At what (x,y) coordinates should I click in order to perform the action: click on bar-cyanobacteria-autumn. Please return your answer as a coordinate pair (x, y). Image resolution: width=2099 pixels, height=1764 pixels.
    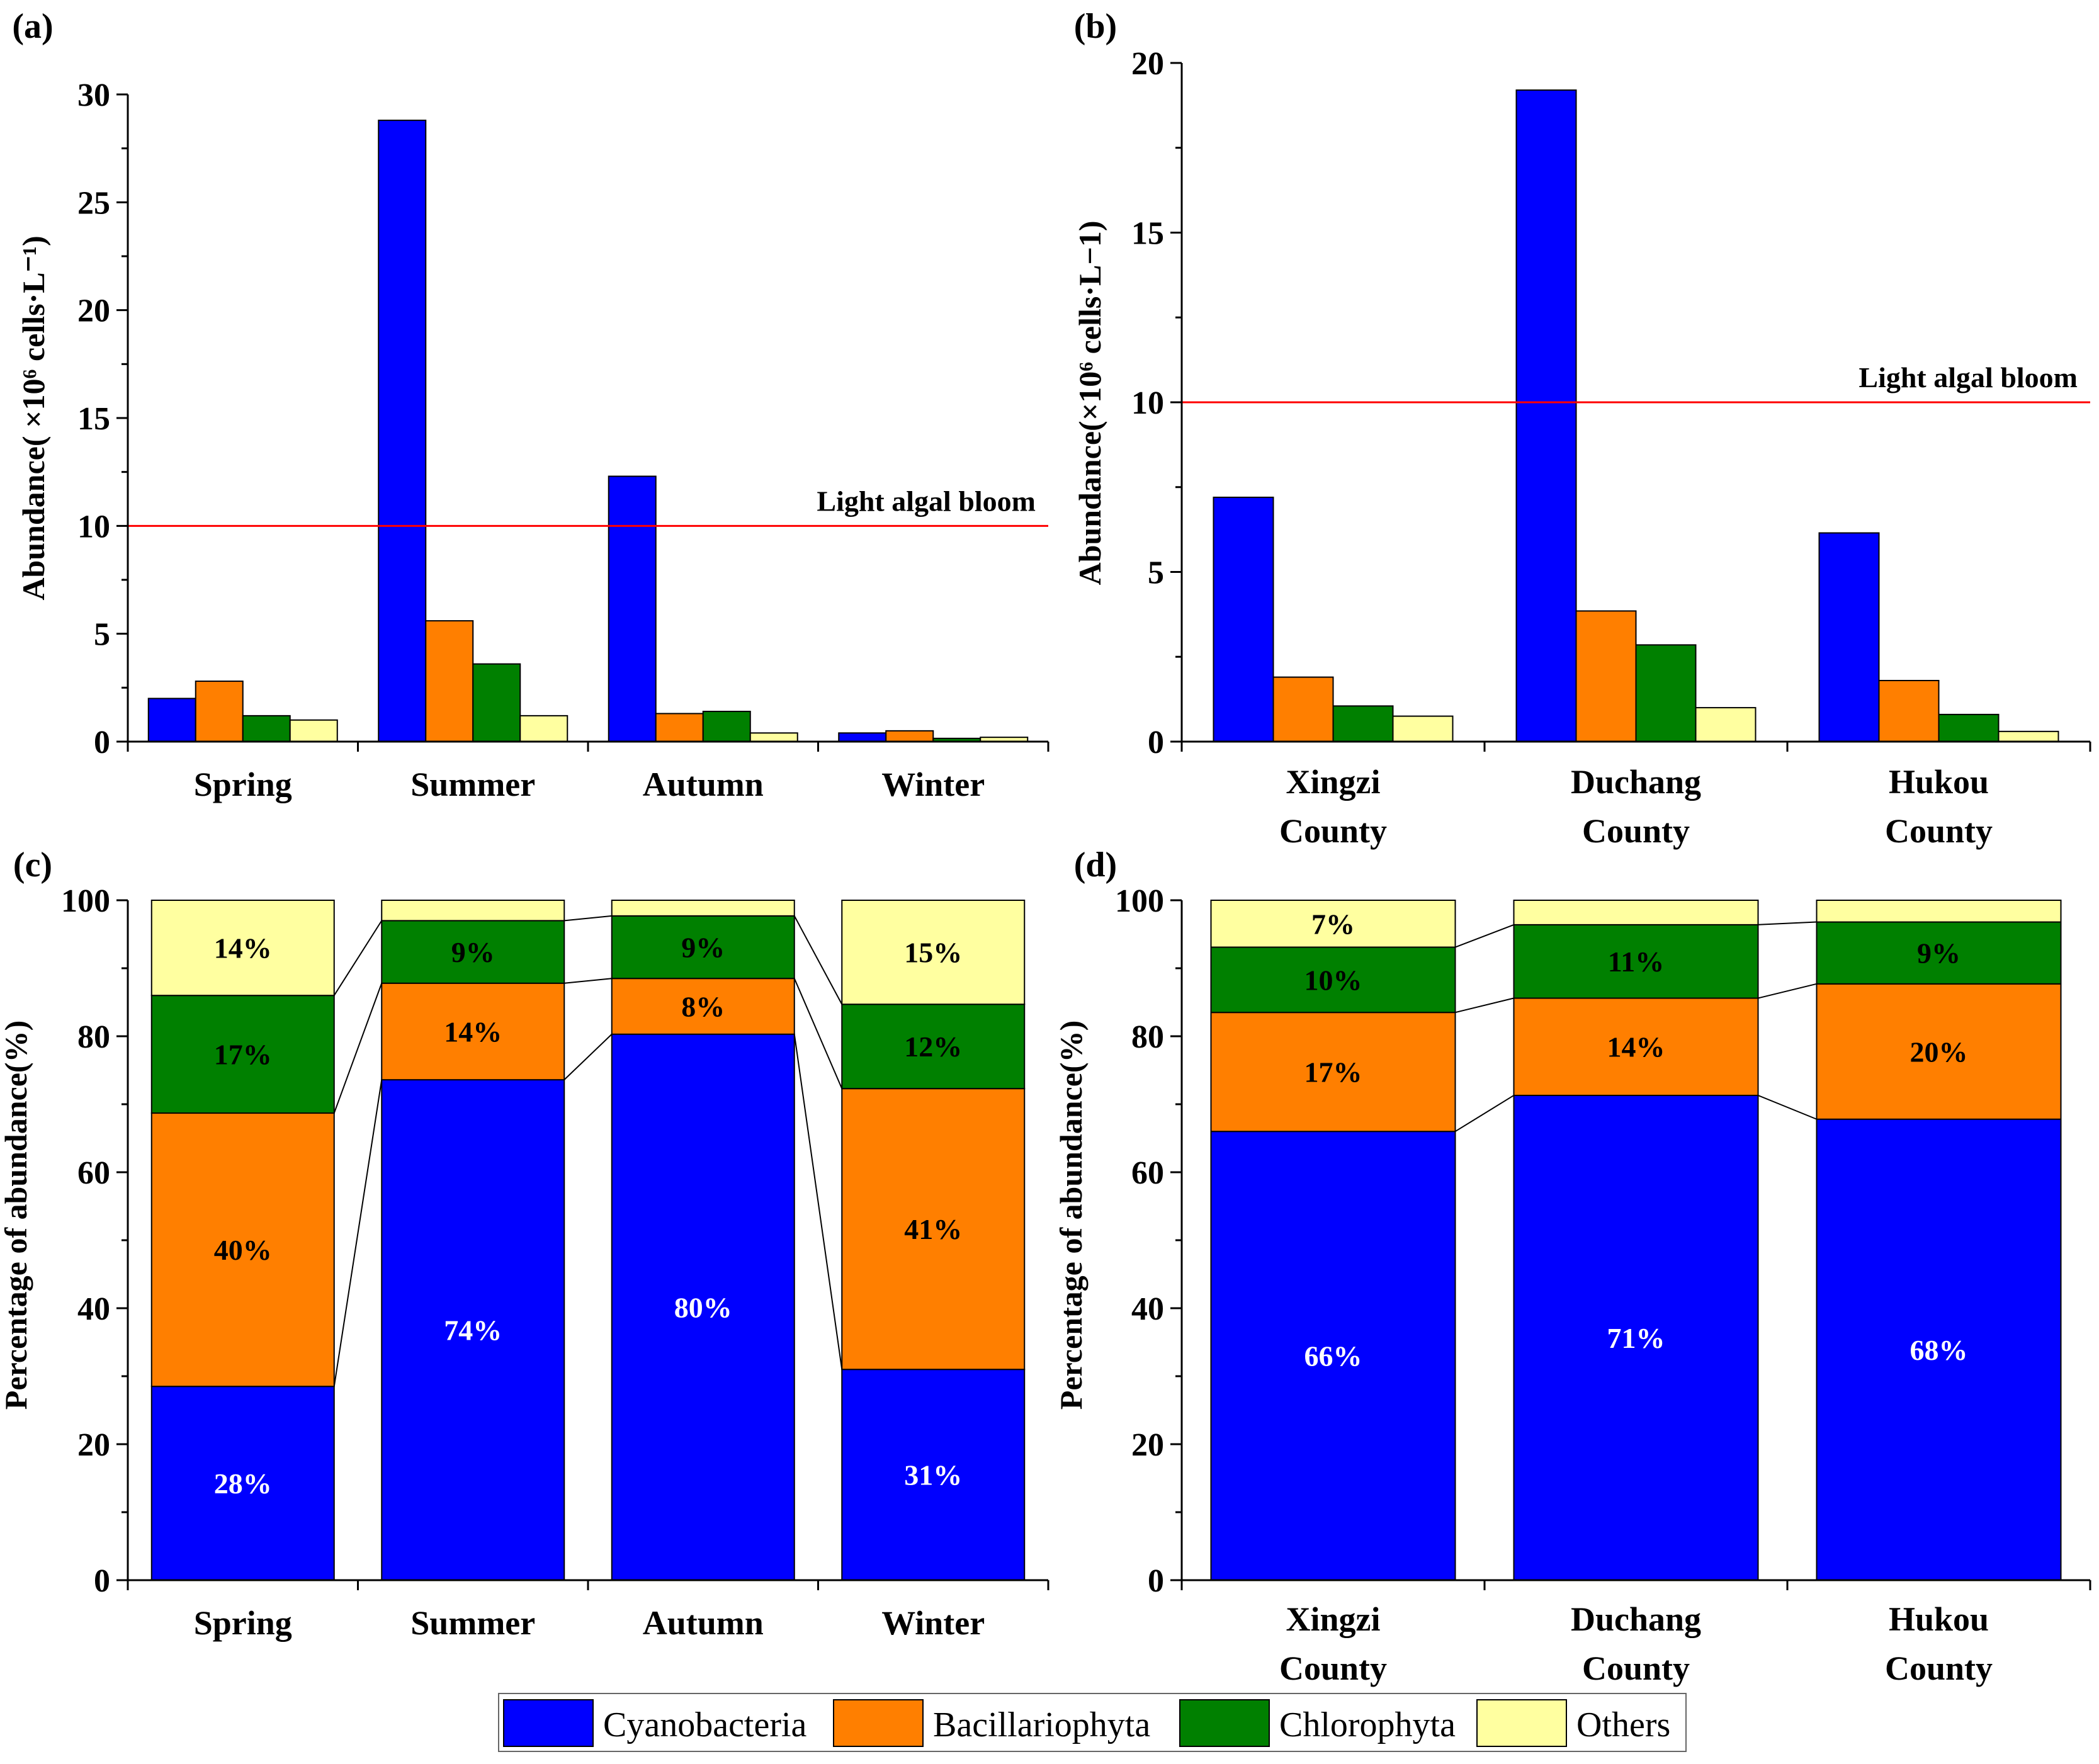
    Looking at the image, I should click on (703, 1307).